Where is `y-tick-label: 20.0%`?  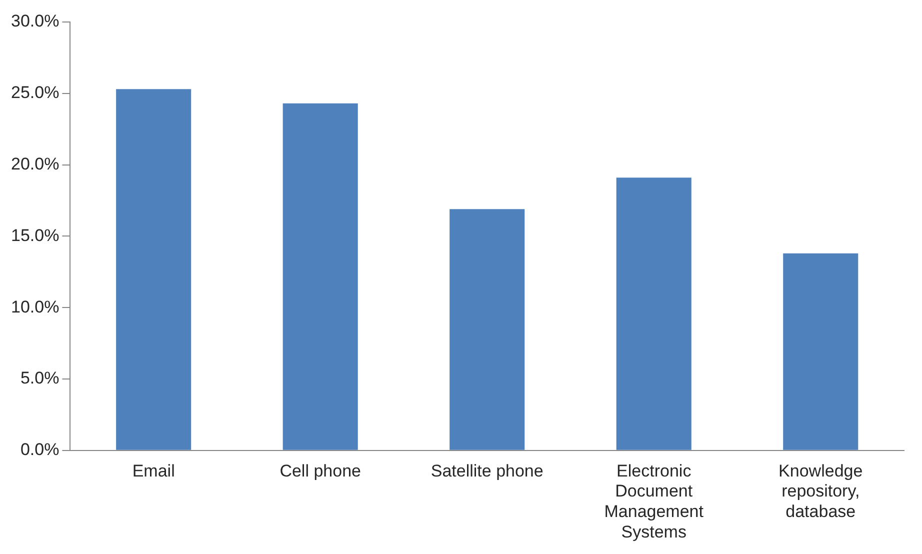
y-tick-label: 20.0% is located at coordinates (35, 164).